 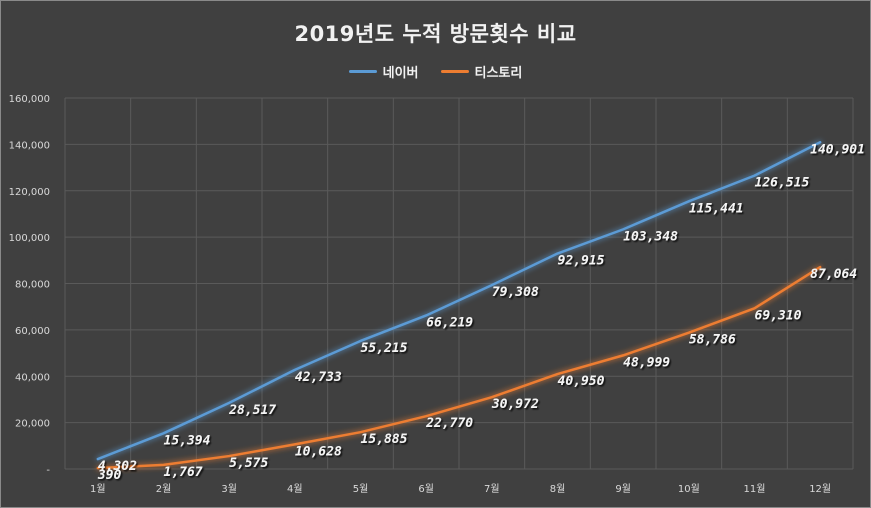 What do you see at coordinates (460, 489) in the screenshot?
I see `x-axis: 1월 2월 3월 4월 5월 6월 7월 8월 9월 10월 11월 12월` at bounding box center [460, 489].